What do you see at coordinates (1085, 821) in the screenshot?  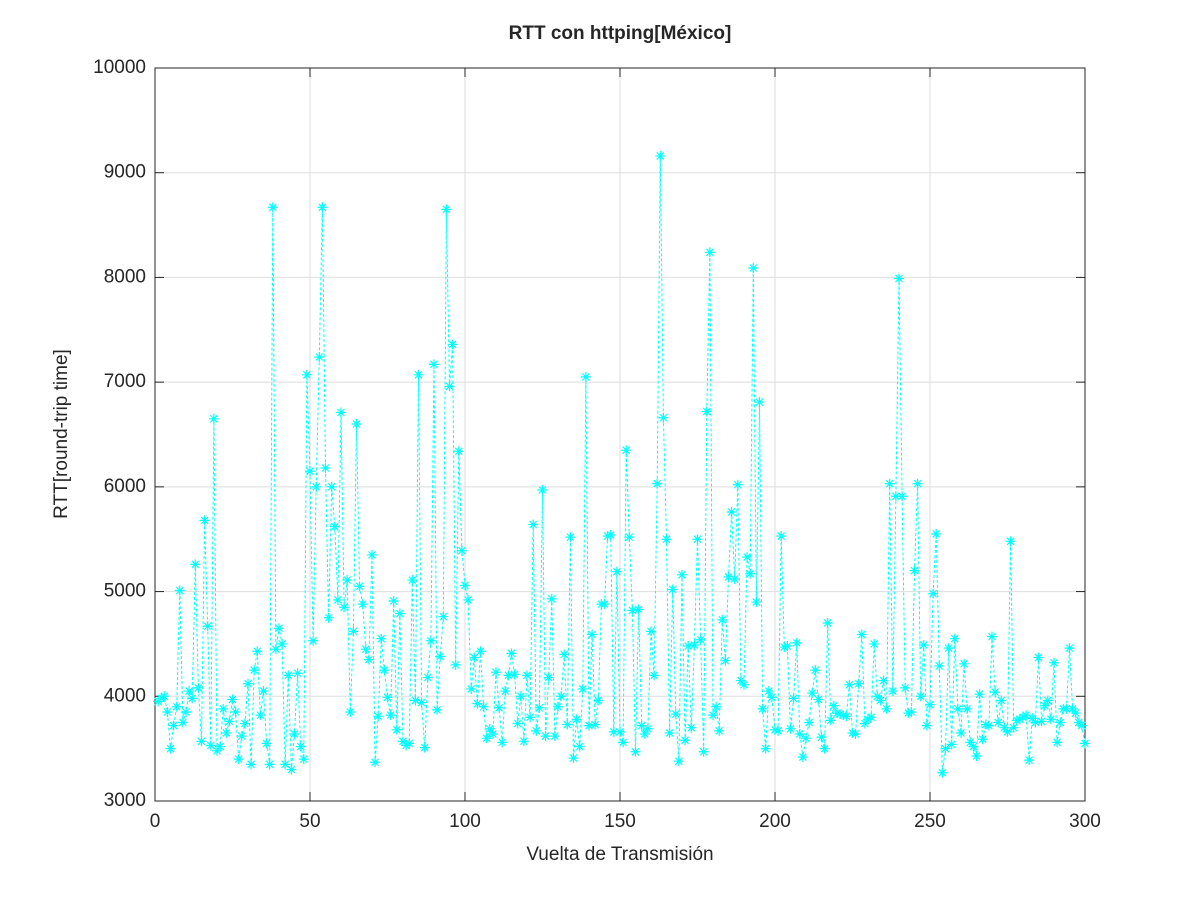 I see `x-tick-label: 300` at bounding box center [1085, 821].